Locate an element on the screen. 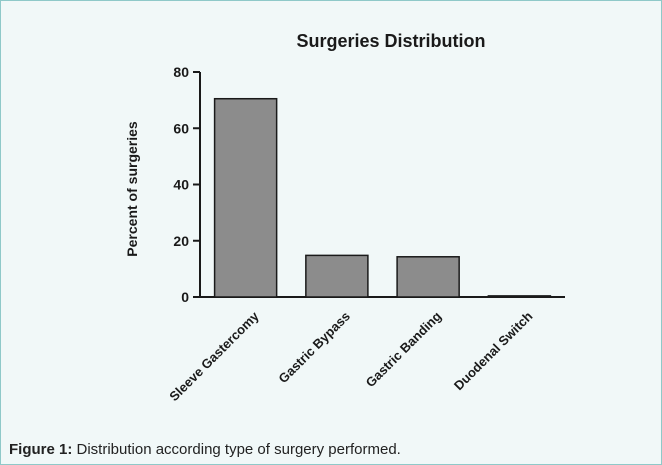 The width and height of the screenshot is (662, 465). y-tick-label: 0 is located at coordinates (185, 297).